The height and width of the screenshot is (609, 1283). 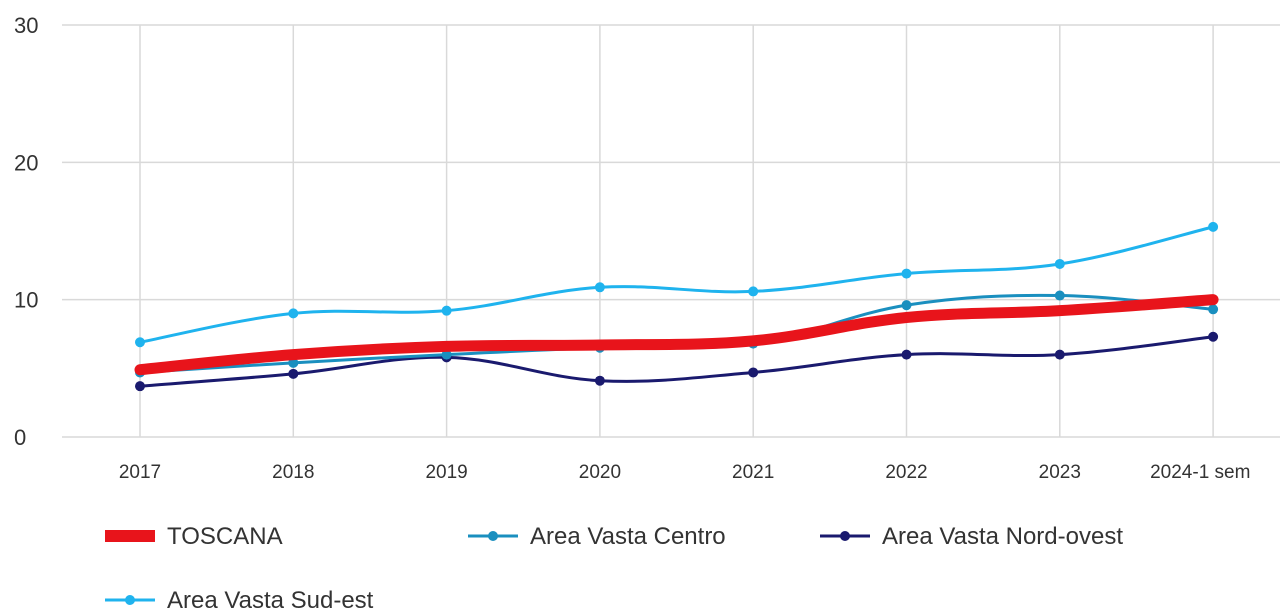 I want to click on legend-item-area-vasta-nord-ovest: Area Vasta Nord-ovest, so click(x=971, y=536).